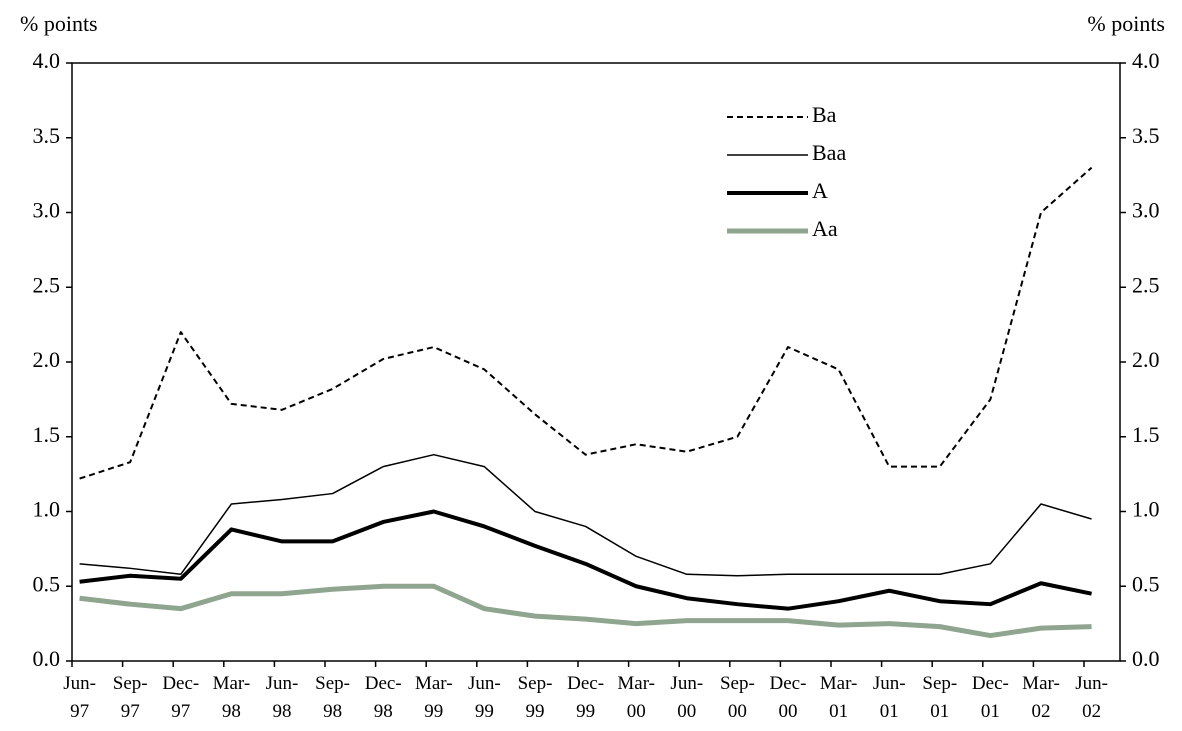 The height and width of the screenshot is (731, 1182). What do you see at coordinates (434, 697) in the screenshot?
I see `x-tick-label: Mar-99` at bounding box center [434, 697].